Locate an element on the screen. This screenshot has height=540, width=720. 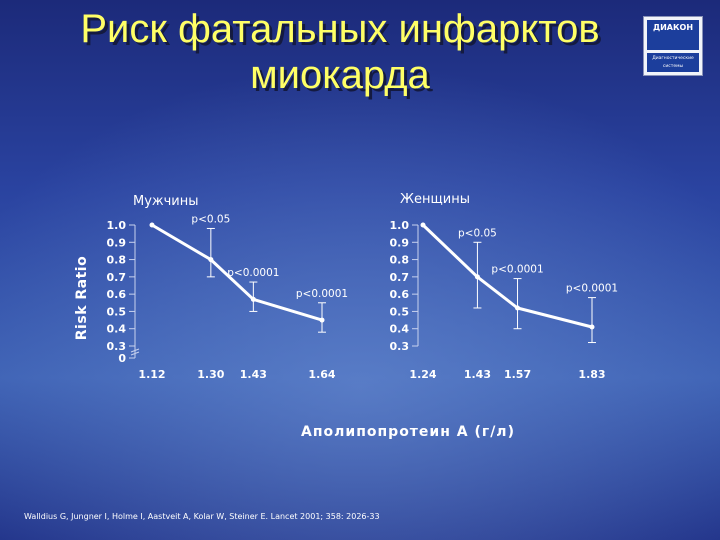
chart1-title: Мужчины is located at coordinates (166, 201).